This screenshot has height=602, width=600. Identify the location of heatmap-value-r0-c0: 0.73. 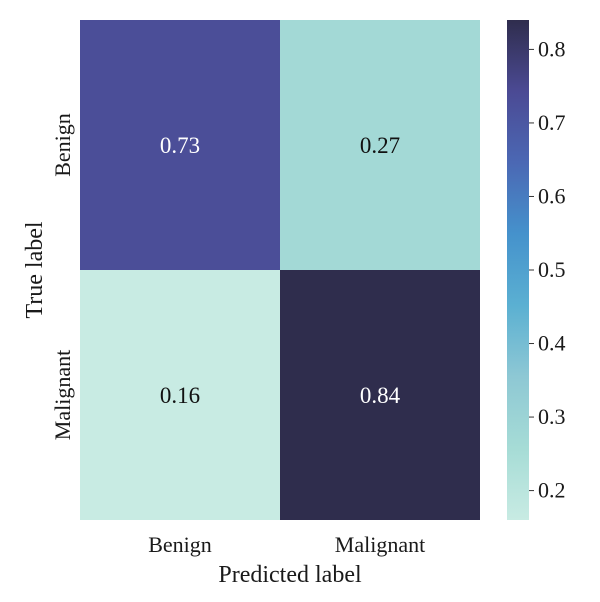
(180, 145).